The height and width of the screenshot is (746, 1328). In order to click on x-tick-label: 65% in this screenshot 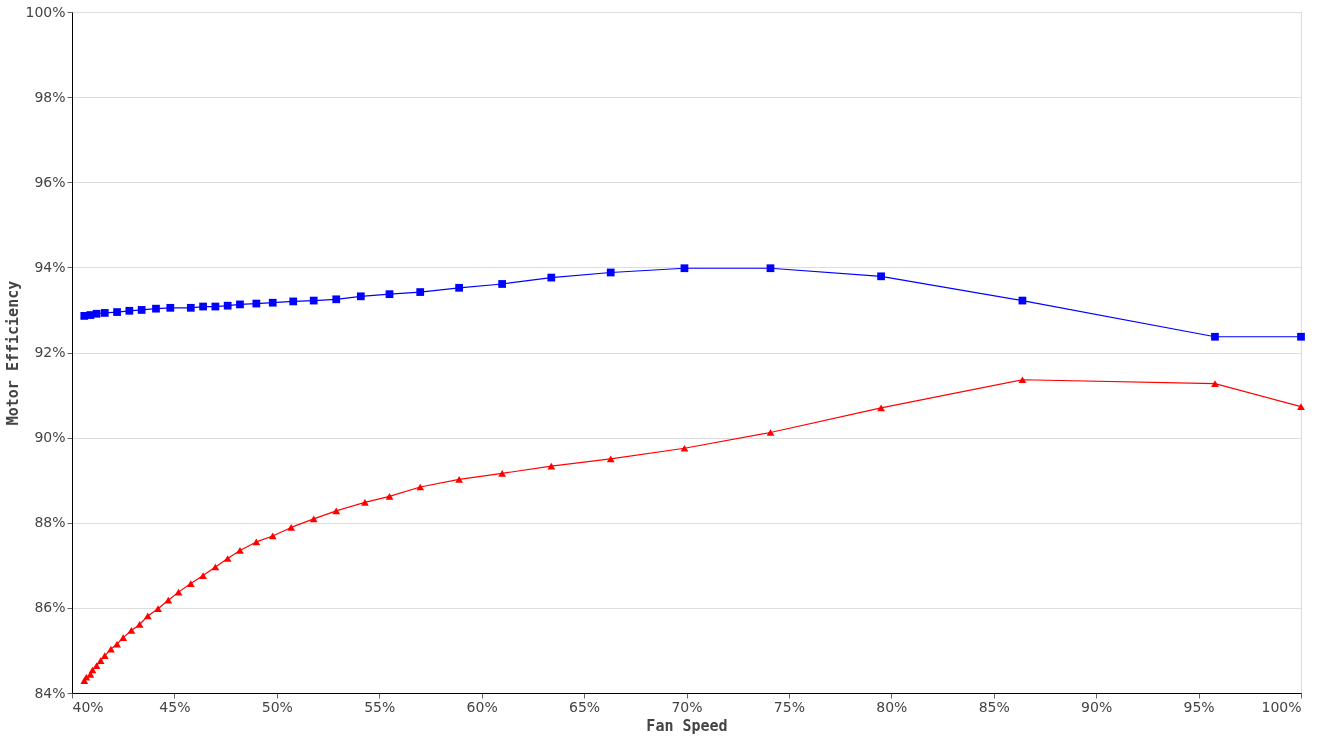, I will do `click(585, 706)`.